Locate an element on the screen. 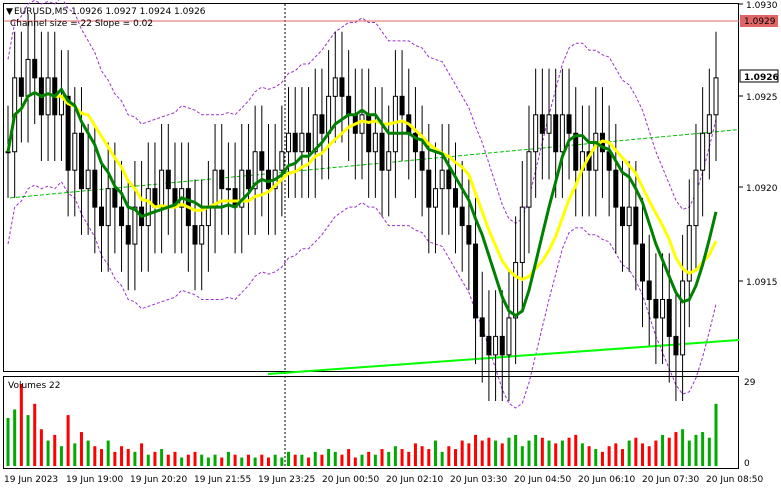 The width and height of the screenshot is (781, 489). volume-max-label: 29 is located at coordinates (750, 383).